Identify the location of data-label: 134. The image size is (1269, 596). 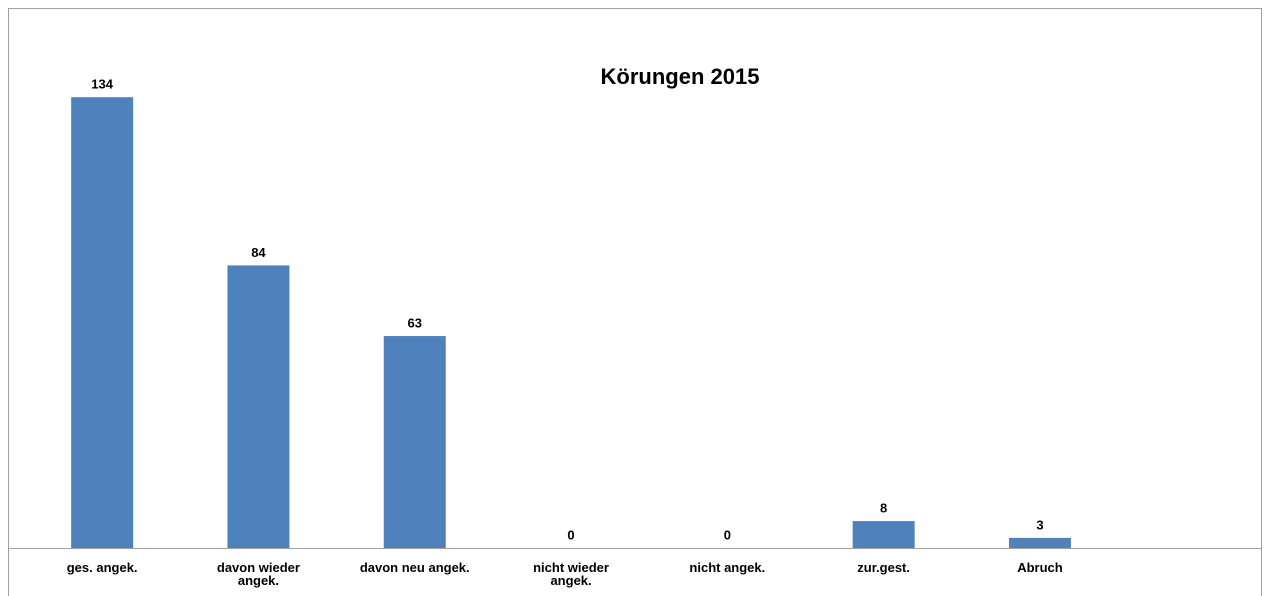
(102, 84).